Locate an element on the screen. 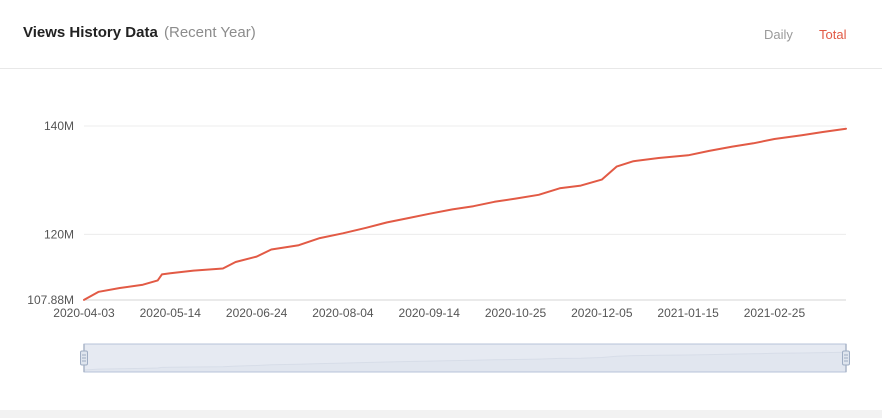 The image size is (882, 418). x-tick-label: 2020-06-24 is located at coordinates (257, 313).